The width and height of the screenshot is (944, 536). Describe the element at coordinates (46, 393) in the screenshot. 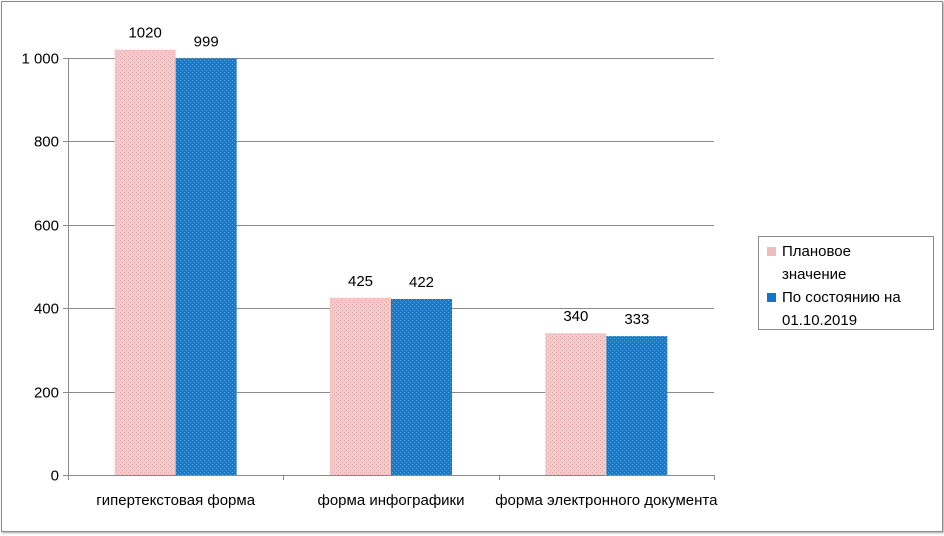

I see `y-tick-label: 200` at that location.